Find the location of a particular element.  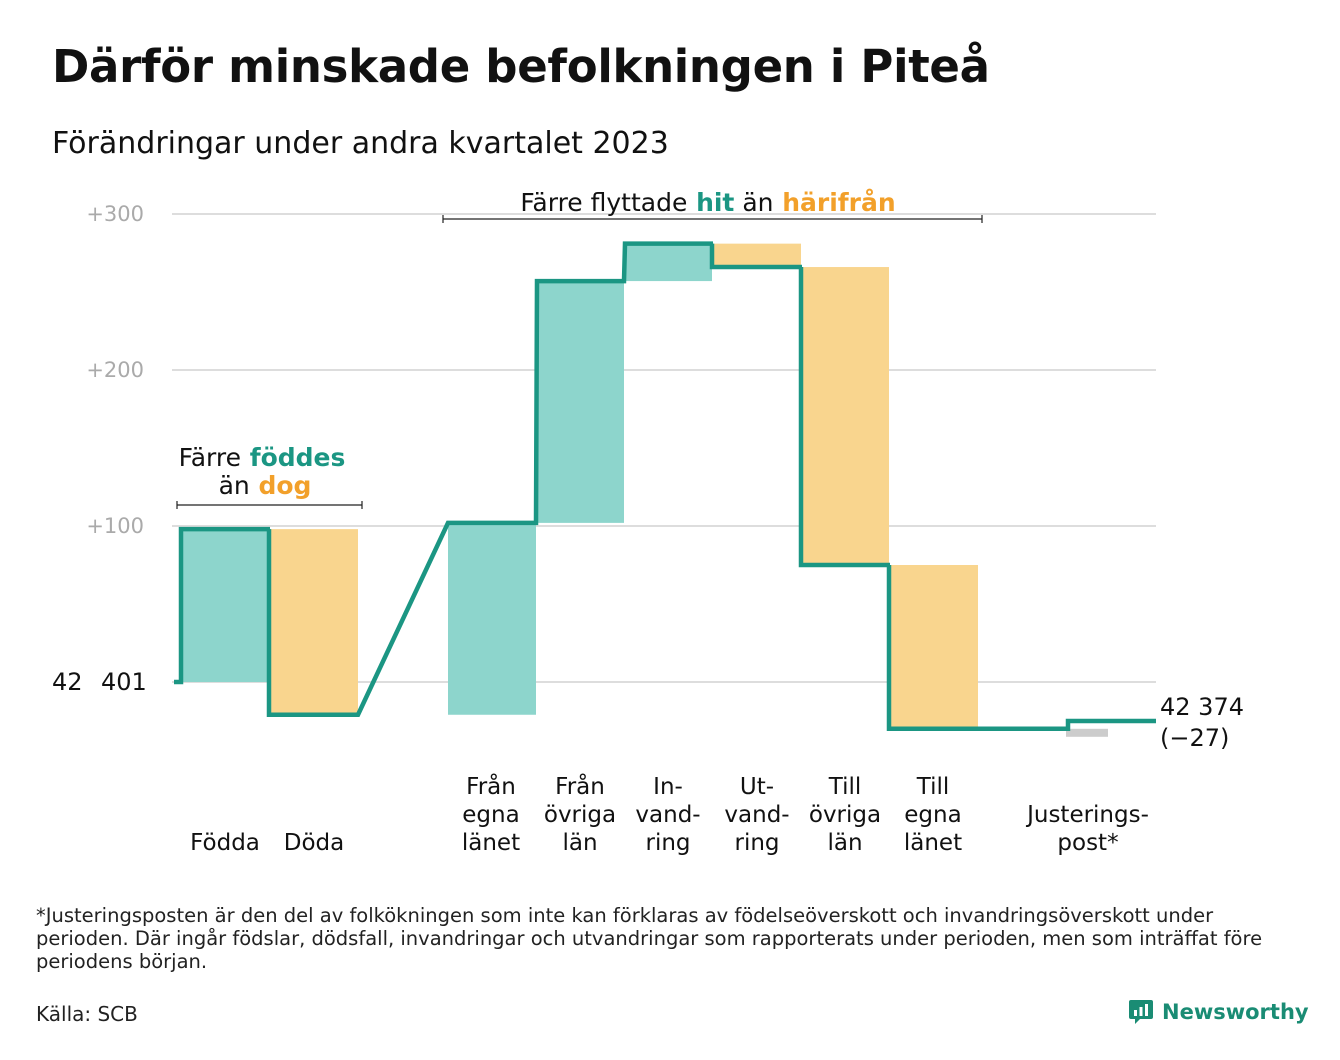

annotation-text: Färre flyttade hit än härifrån is located at coordinates (707, 202).